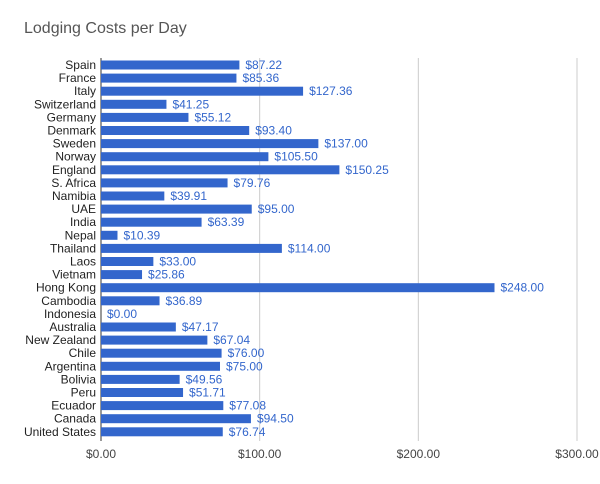 This screenshot has width=600, height=484. I want to click on data-label: $93.40, so click(273, 131).